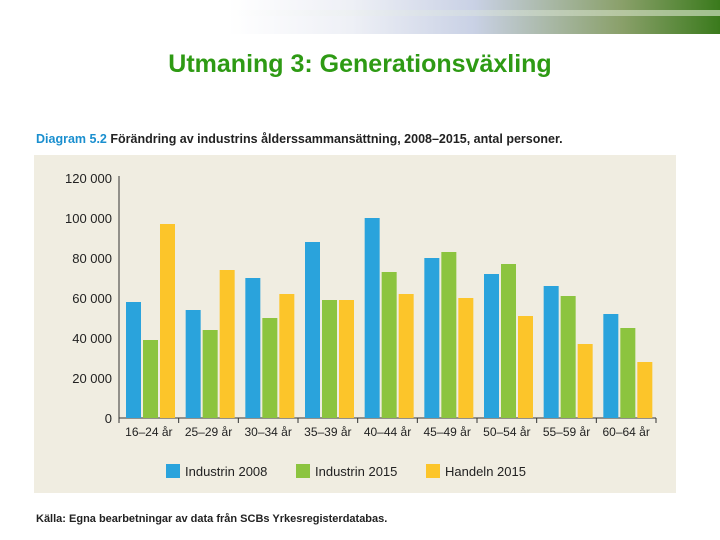  I want to click on figure-number: Diagram 5.2, so click(71, 139).